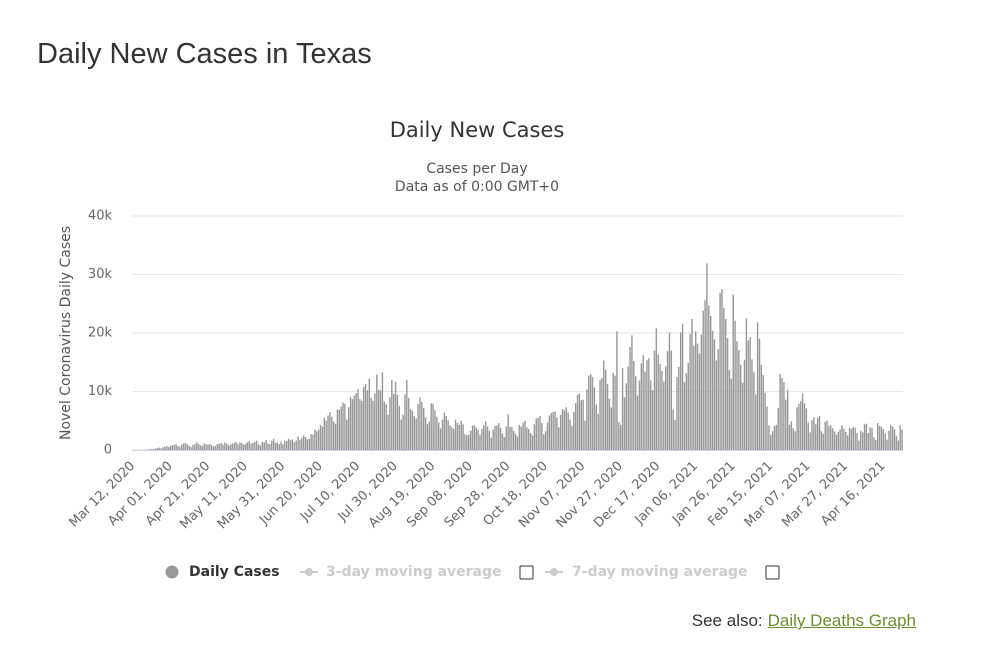 This screenshot has height=650, width=988. What do you see at coordinates (66, 333) in the screenshot?
I see `y-axis-label: Novel Coronavirus Daily Cases` at bounding box center [66, 333].